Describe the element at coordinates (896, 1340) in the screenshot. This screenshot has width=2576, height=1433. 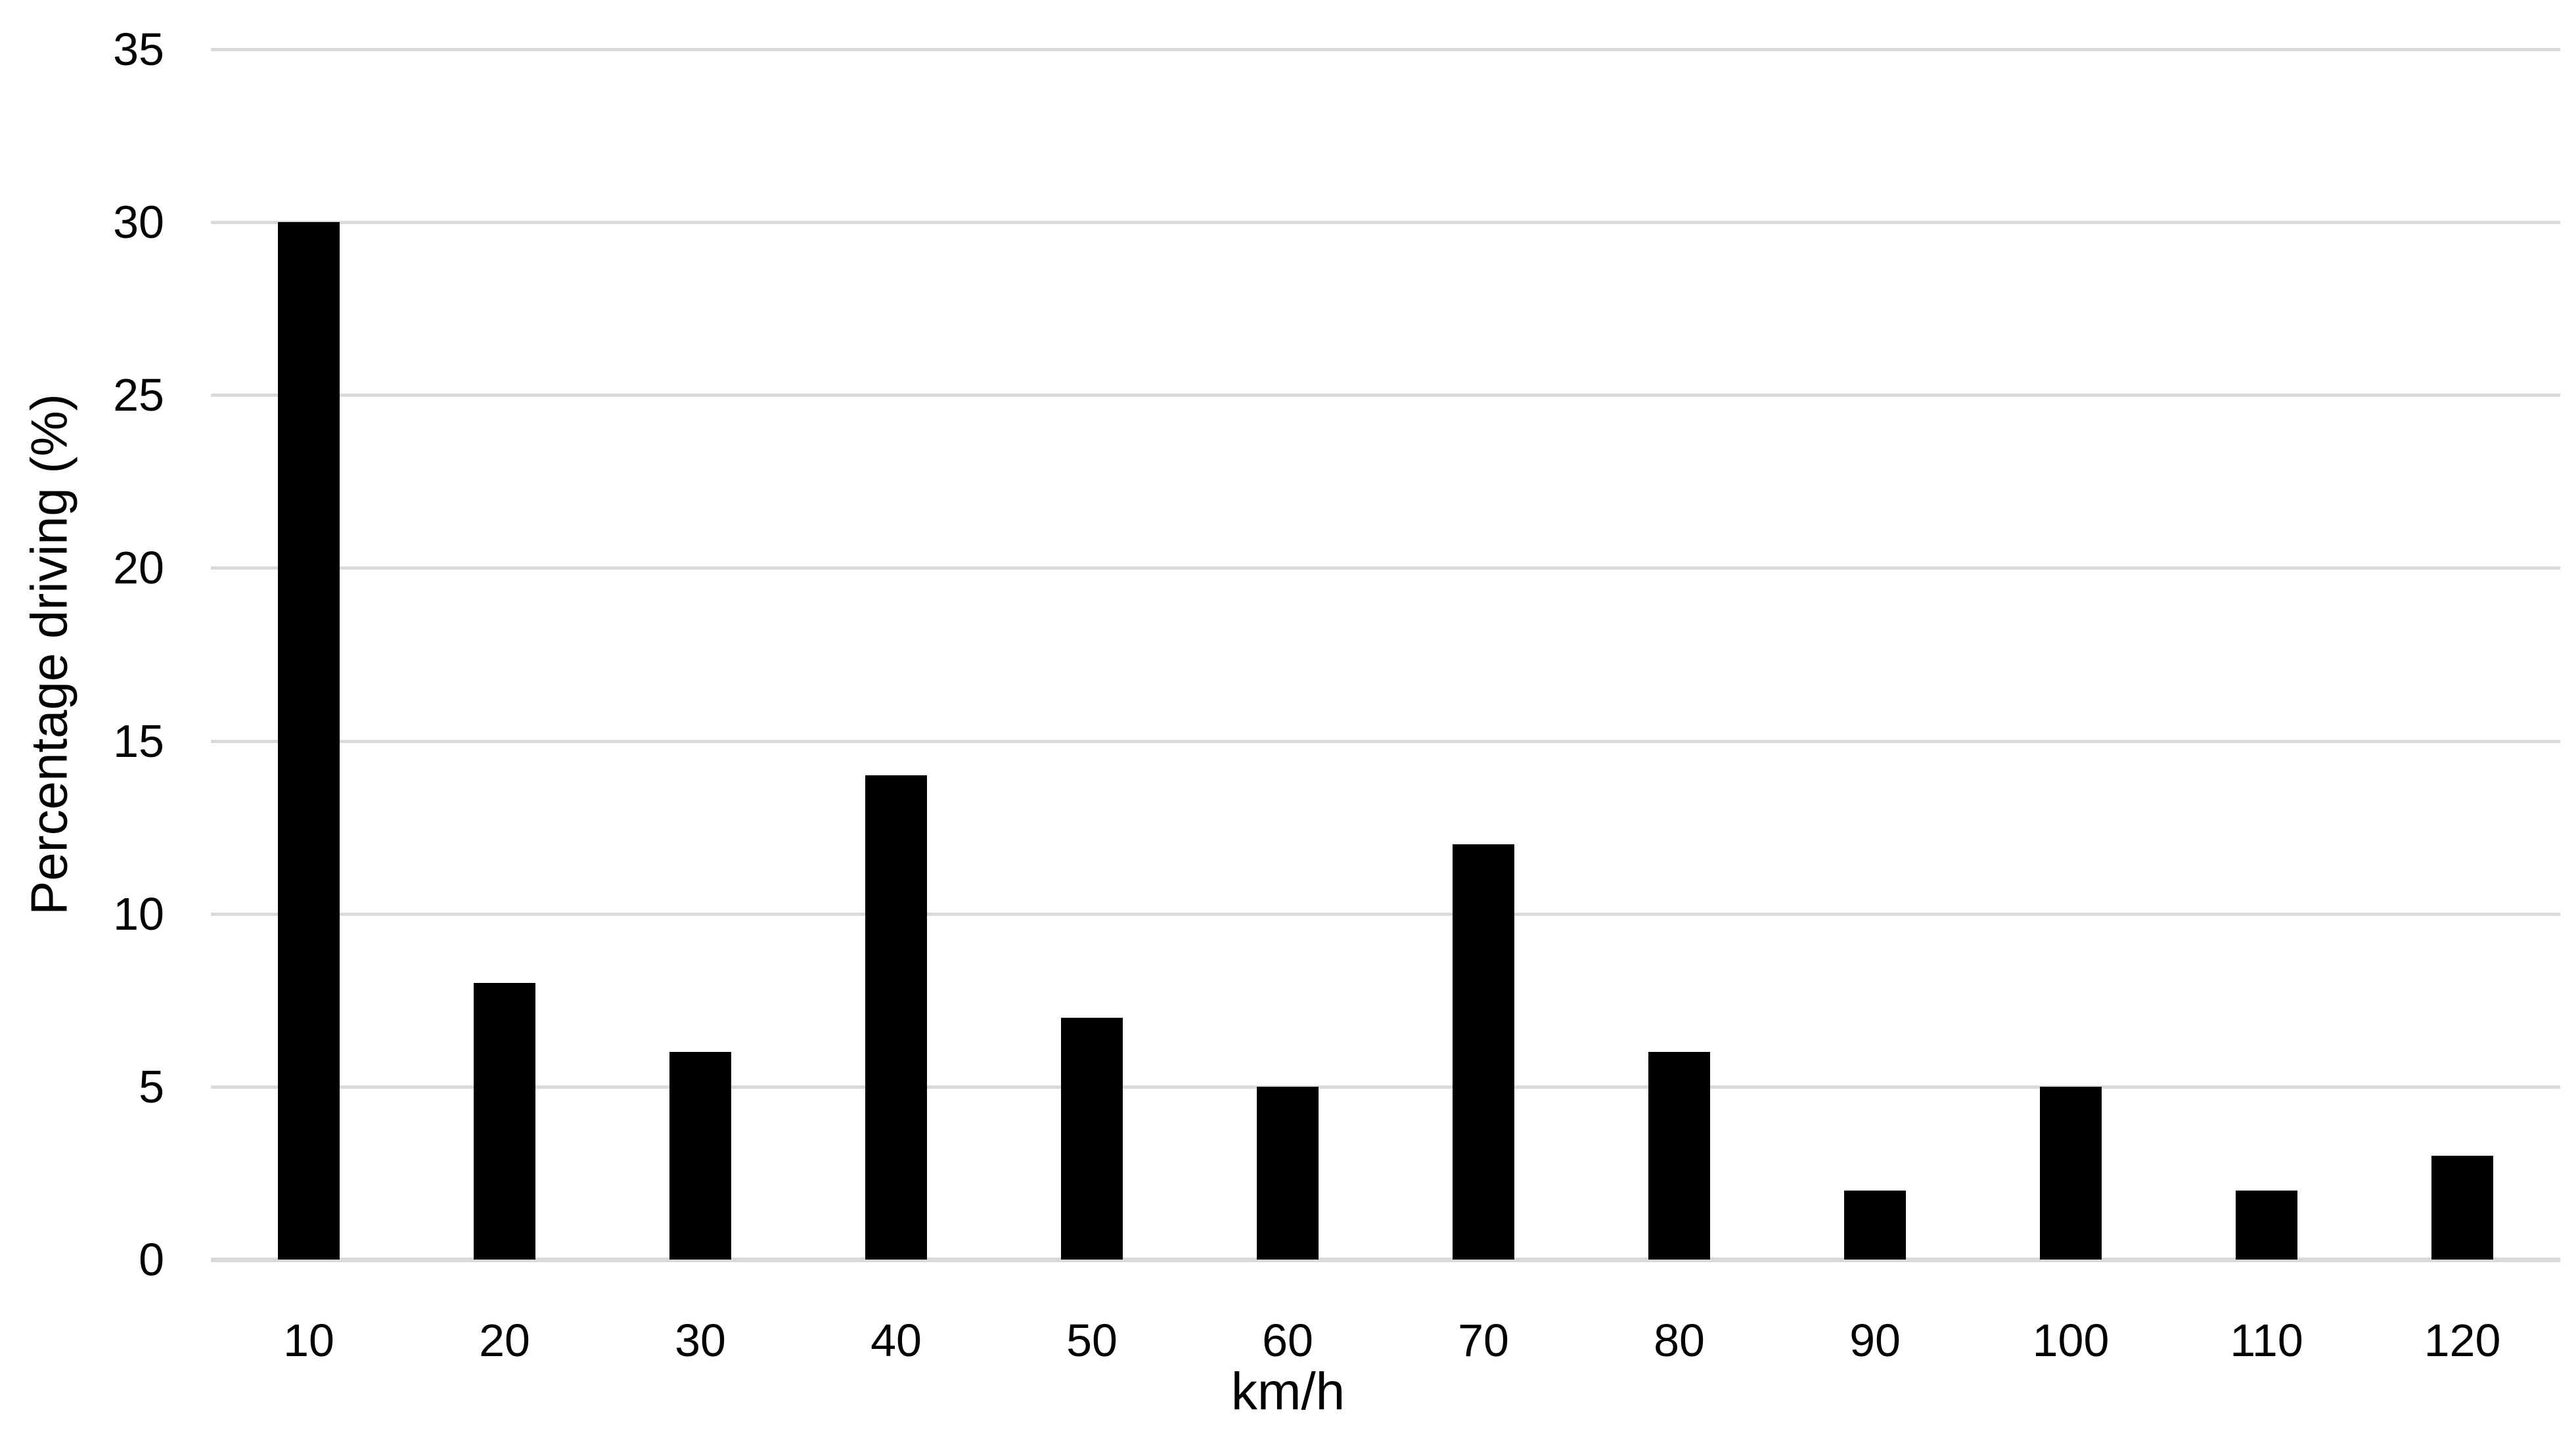
I see `x-tick-label: 40` at that location.